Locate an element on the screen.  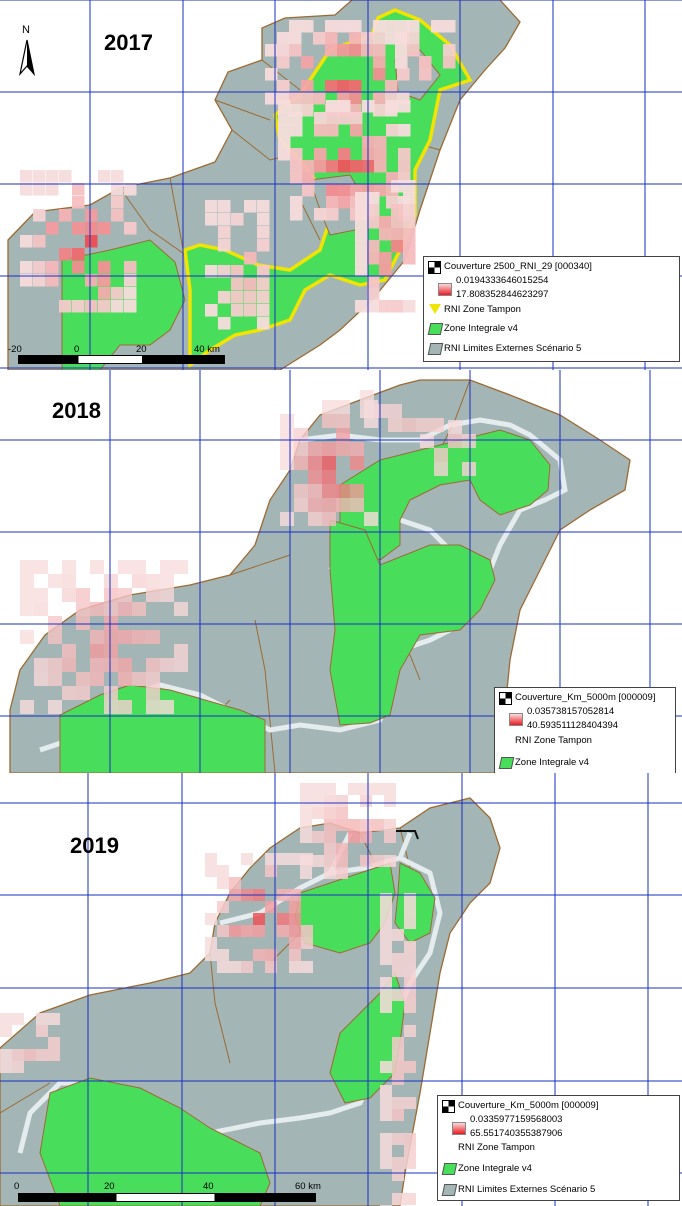
heat-gradient-swatch is located at coordinates (516, 719).